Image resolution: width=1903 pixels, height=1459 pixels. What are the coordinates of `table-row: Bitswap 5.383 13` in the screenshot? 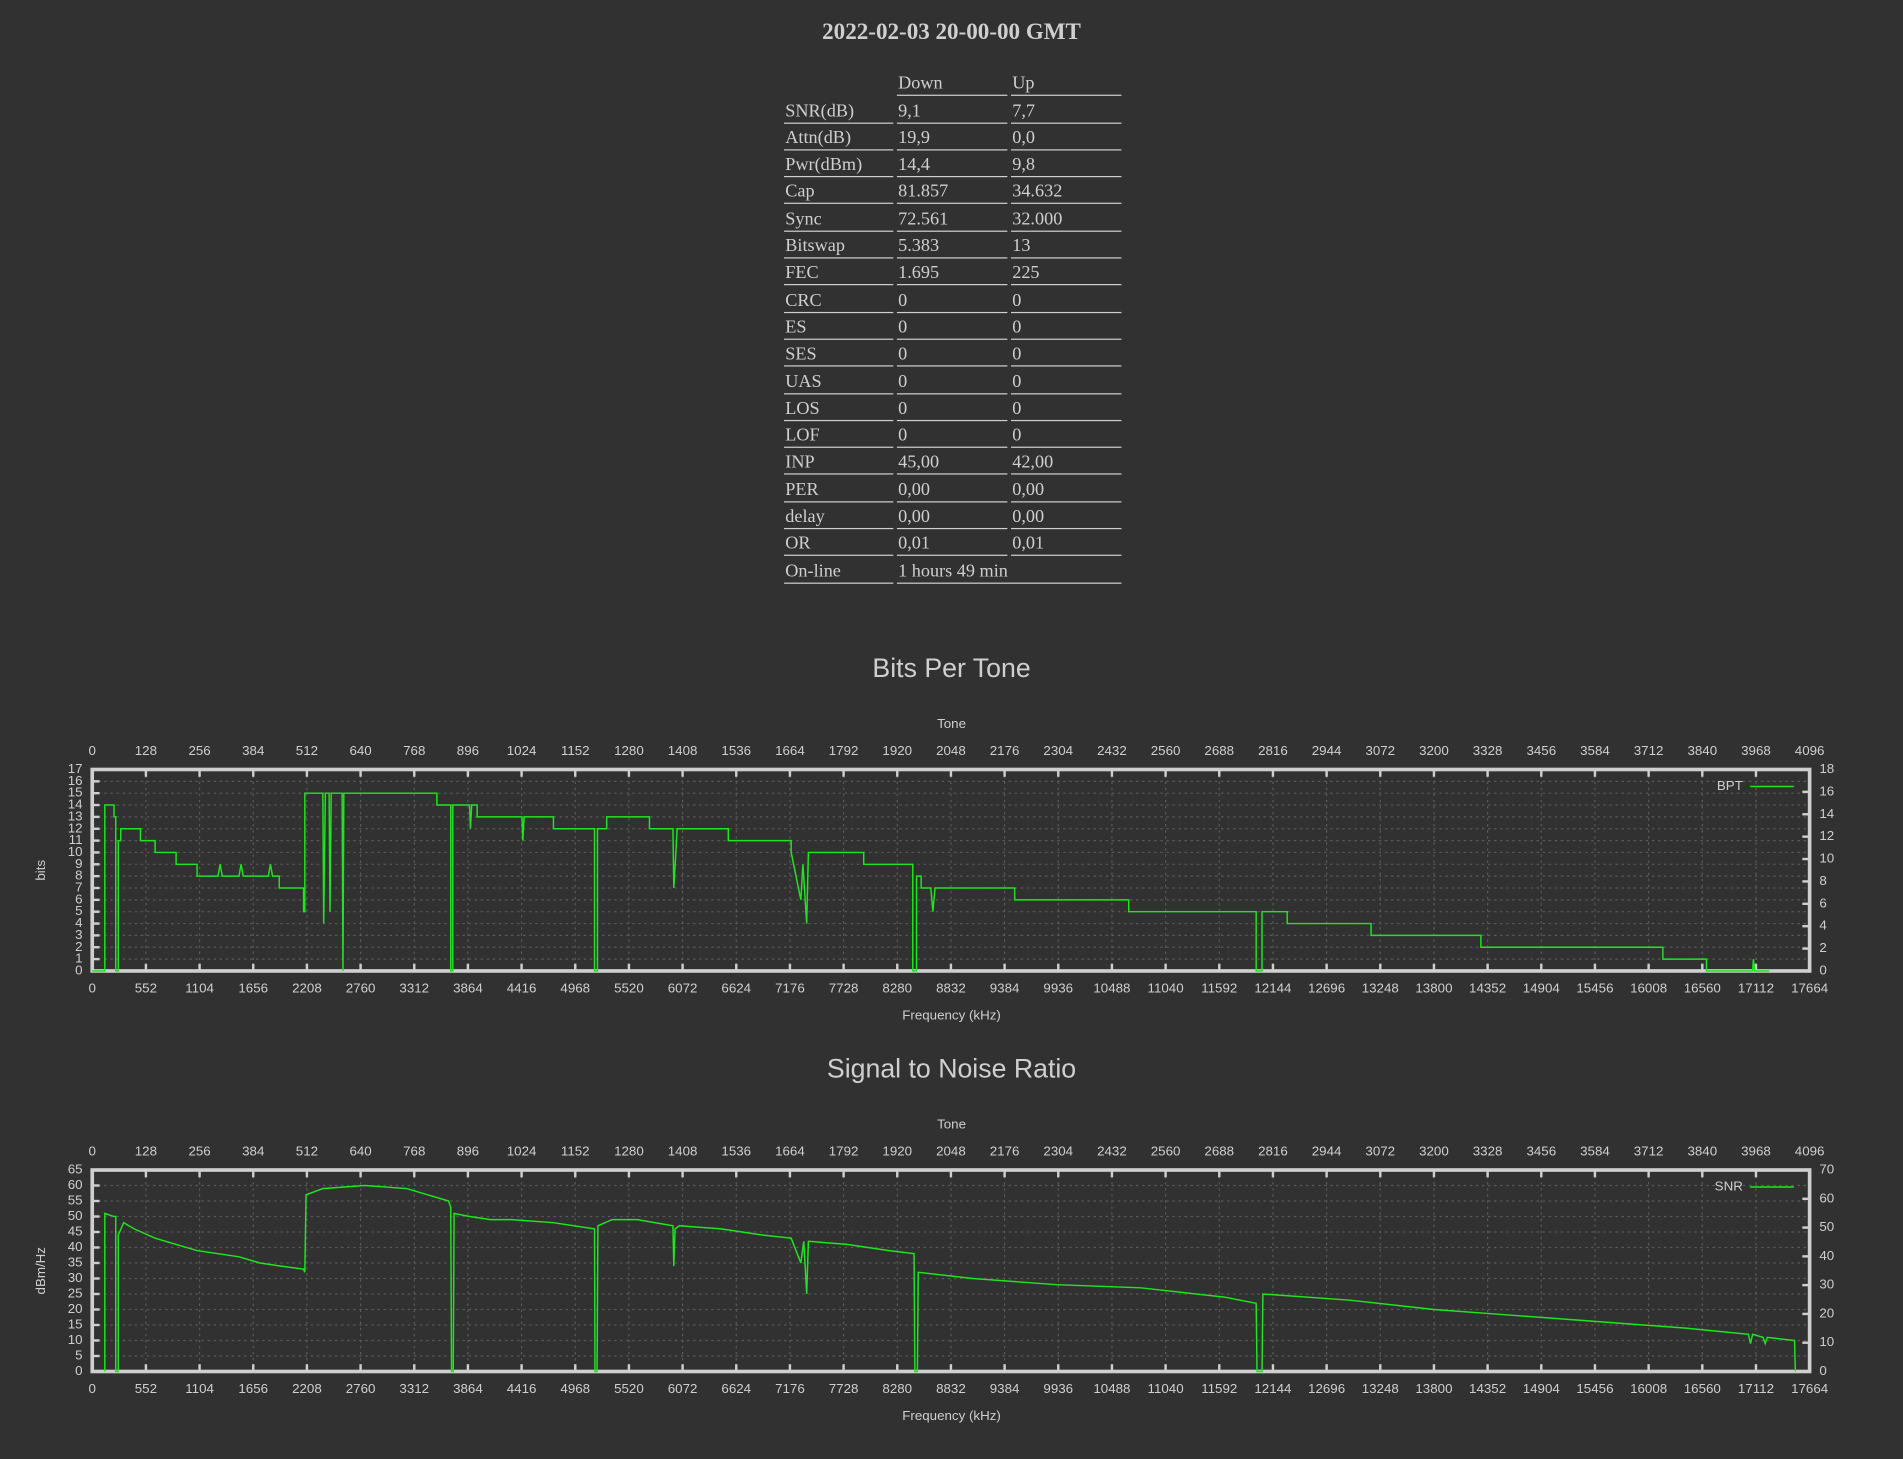 It's located at (953, 245).